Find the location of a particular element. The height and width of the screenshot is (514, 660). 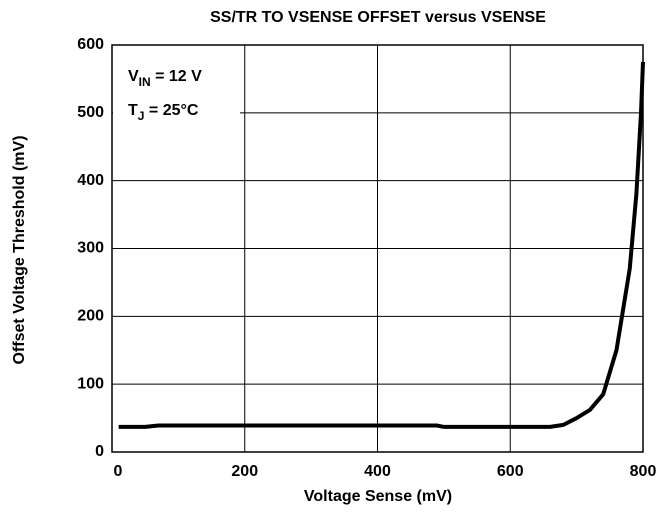

y-tick-label: 300 is located at coordinates (90, 248).